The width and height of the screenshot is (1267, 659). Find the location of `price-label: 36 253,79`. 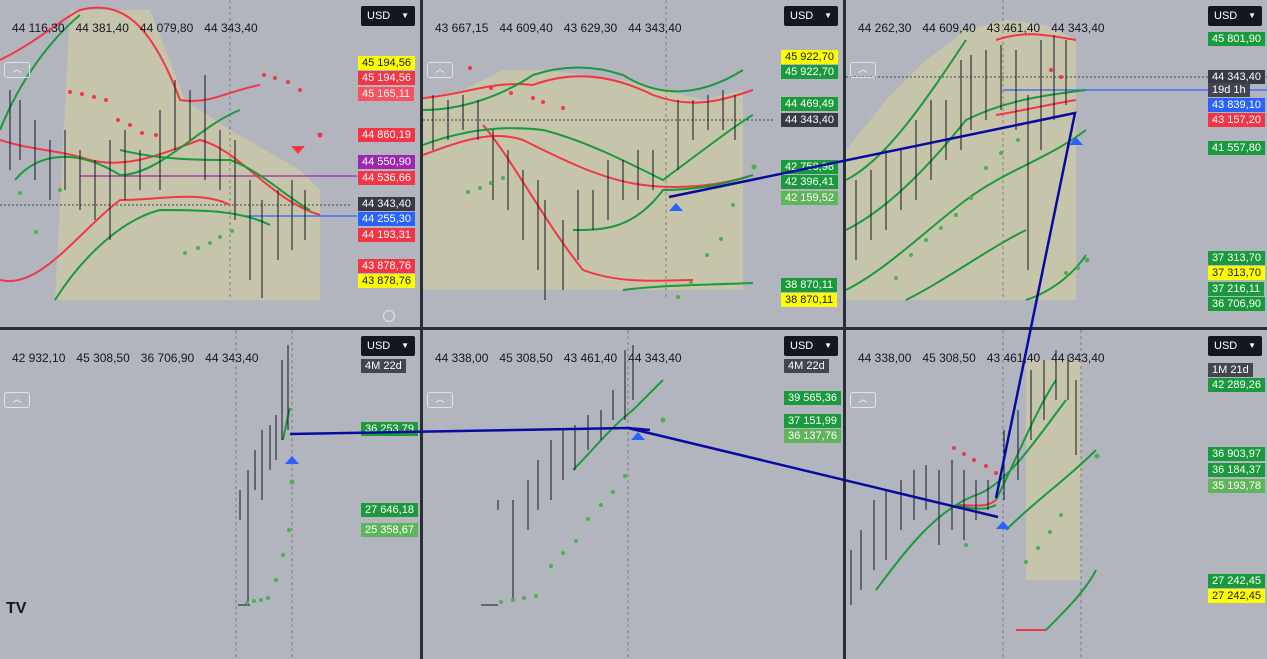

price-label: 36 253,79 is located at coordinates (389, 429).